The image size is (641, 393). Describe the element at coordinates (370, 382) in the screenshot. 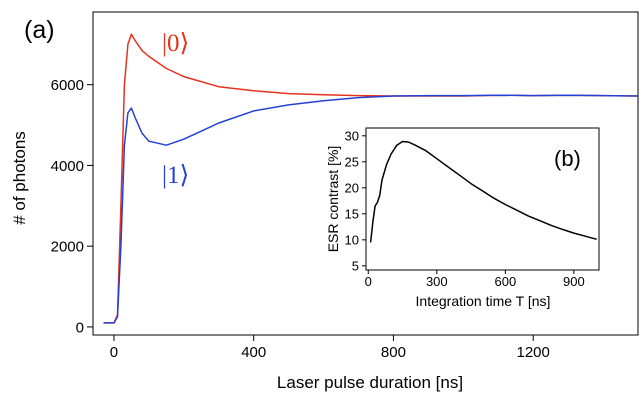

I see `main-x-axis-label: Laser pulse duration [ns]` at that location.